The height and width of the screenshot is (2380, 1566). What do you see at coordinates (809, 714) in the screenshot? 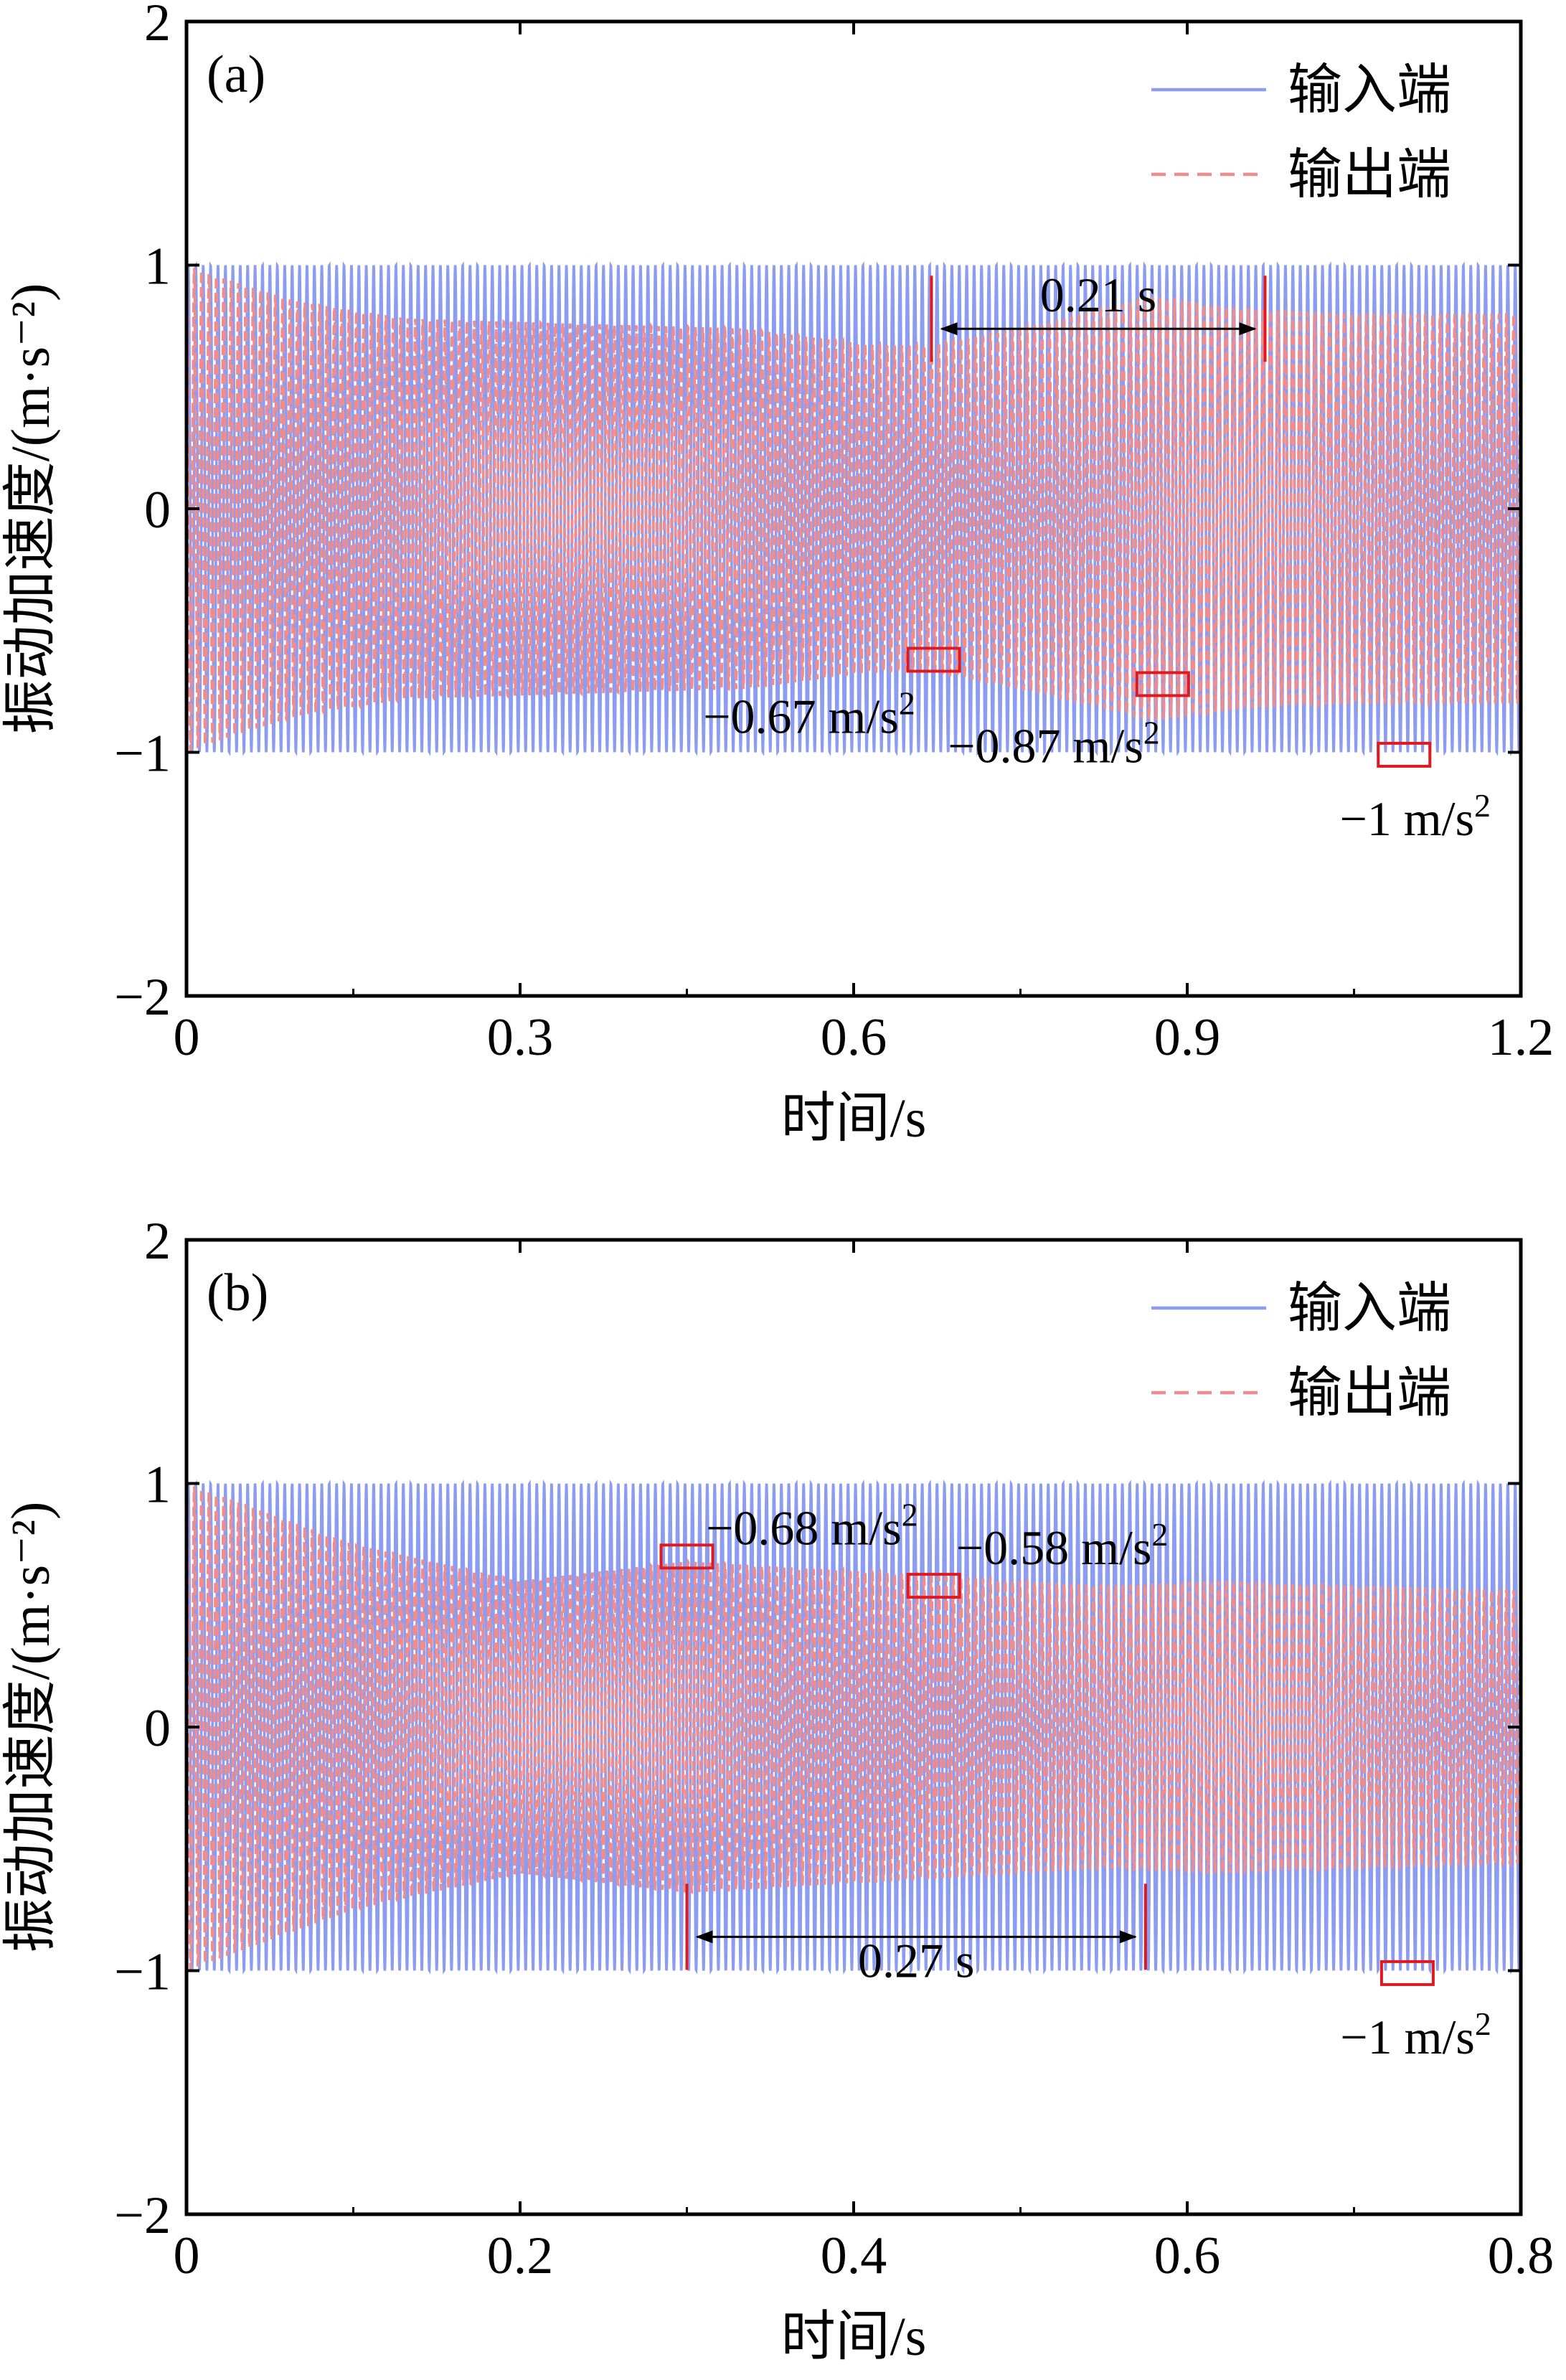
I see `value-label: −0.67 m/s2` at bounding box center [809, 714].